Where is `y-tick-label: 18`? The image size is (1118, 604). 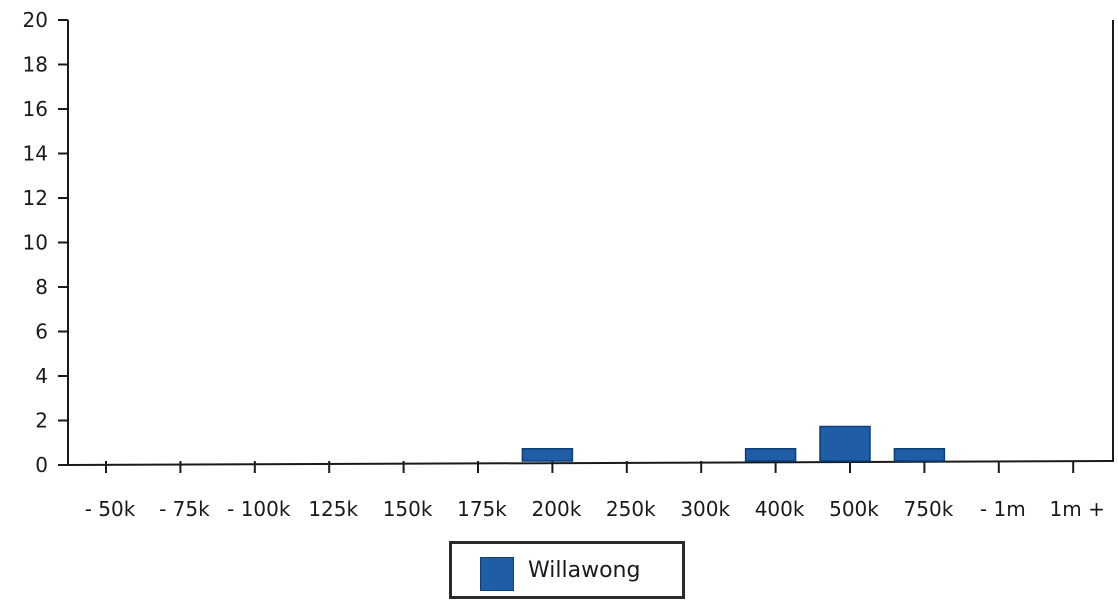
y-tick-label: 18 is located at coordinates (35, 65).